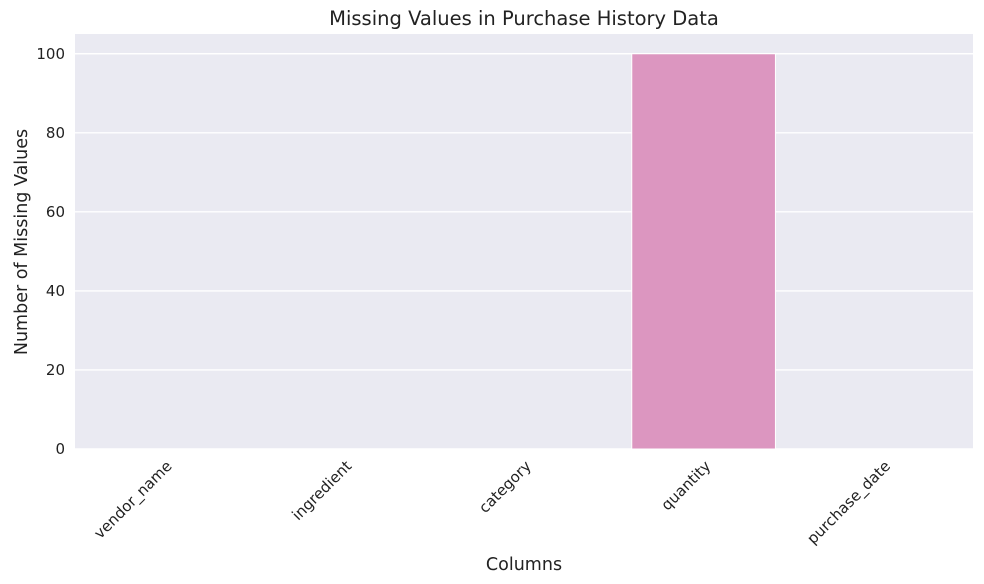 The image size is (984, 584). I want to click on chart-title: Missing Values in Purchase History Data, so click(524, 18).